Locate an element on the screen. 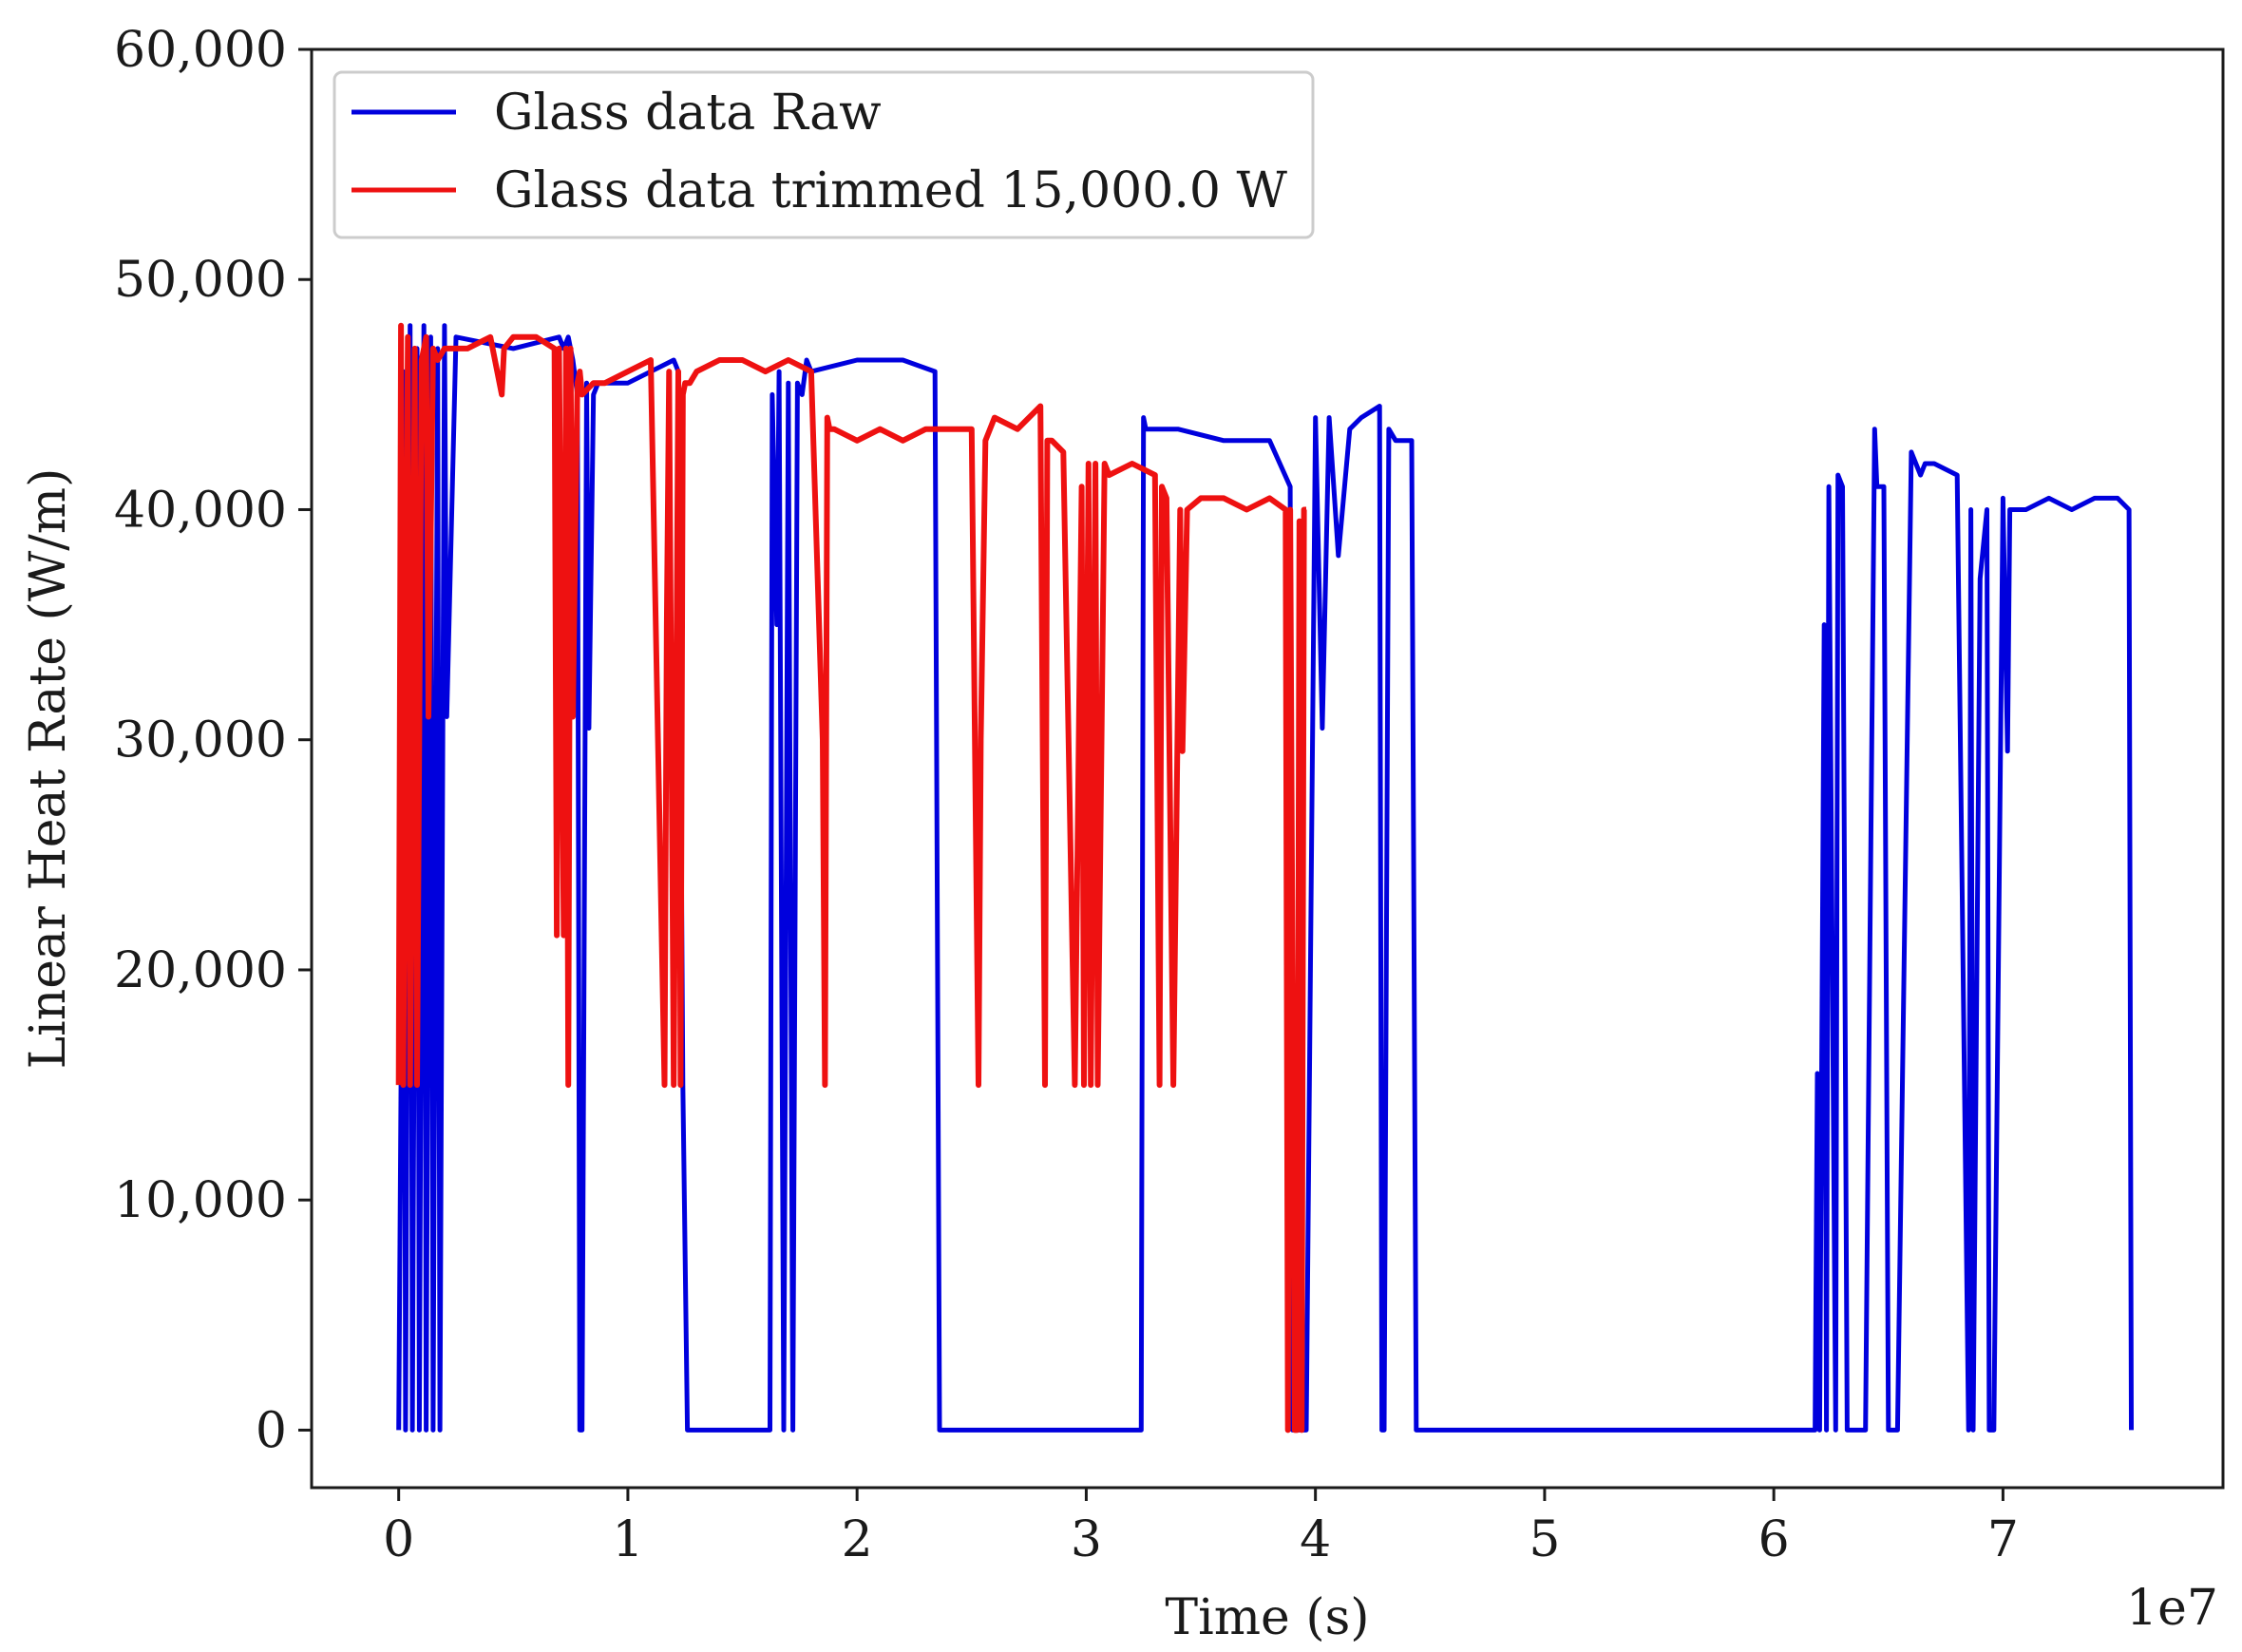  x-tick-label: 3 is located at coordinates (1086, 1539).